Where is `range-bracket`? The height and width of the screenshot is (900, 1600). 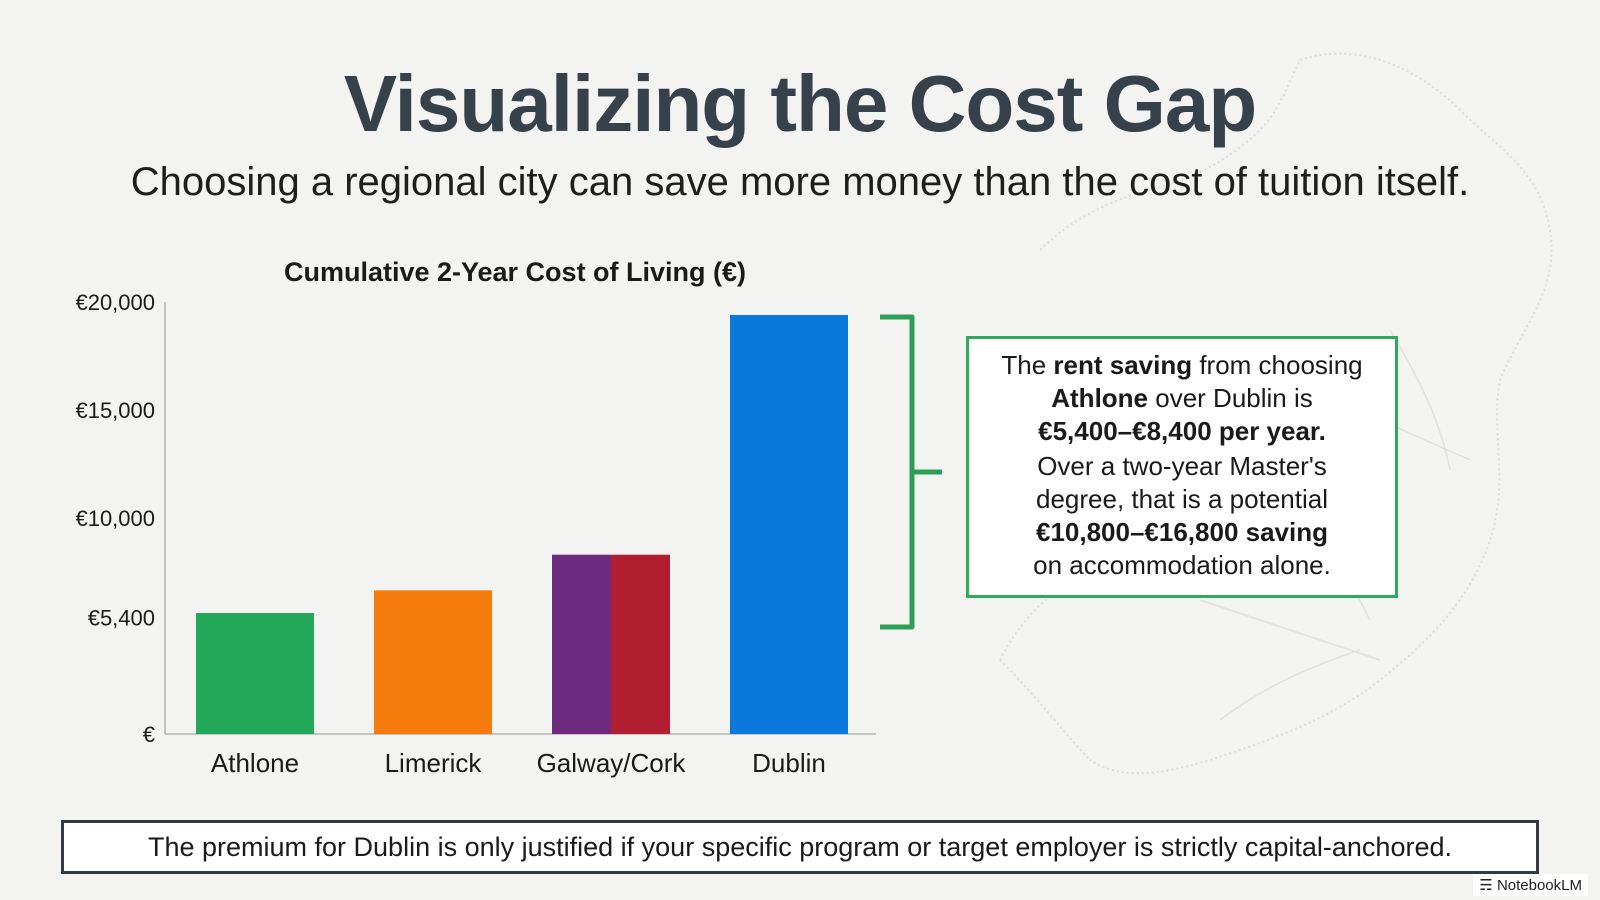 range-bracket is located at coordinates (911, 472).